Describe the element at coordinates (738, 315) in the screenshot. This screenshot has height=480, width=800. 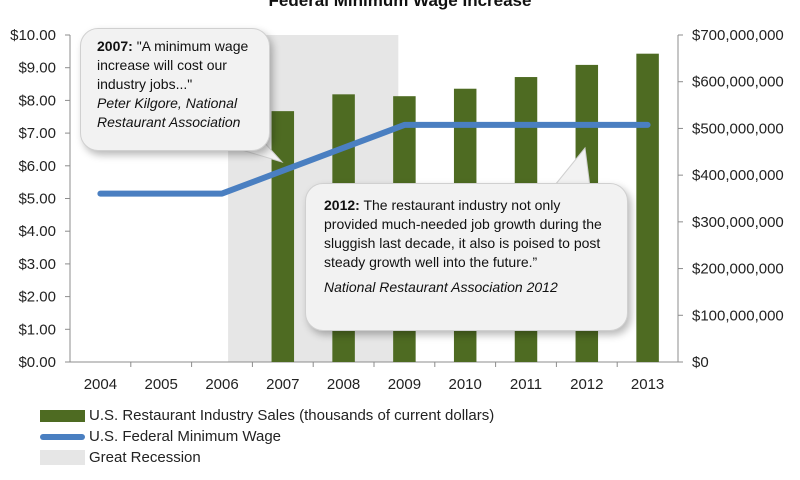
I see `right-axis-tick-label: $100,000,000` at that location.